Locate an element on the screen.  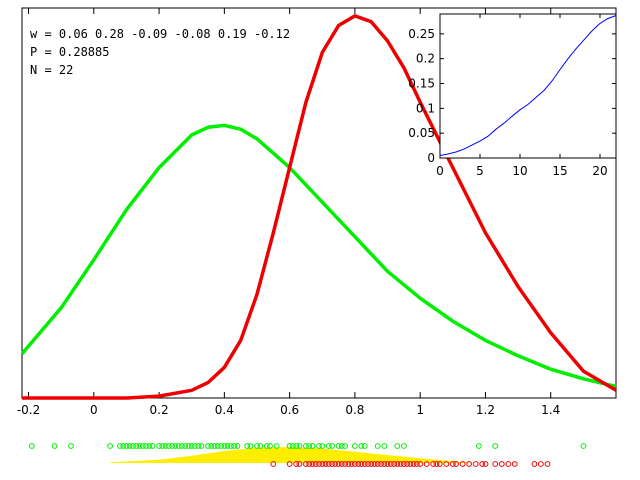
inset-plot: 0 5 10 15 20 0 0.05 0.1 0.15 0.2 0.25 is located at coordinates (512, 95).